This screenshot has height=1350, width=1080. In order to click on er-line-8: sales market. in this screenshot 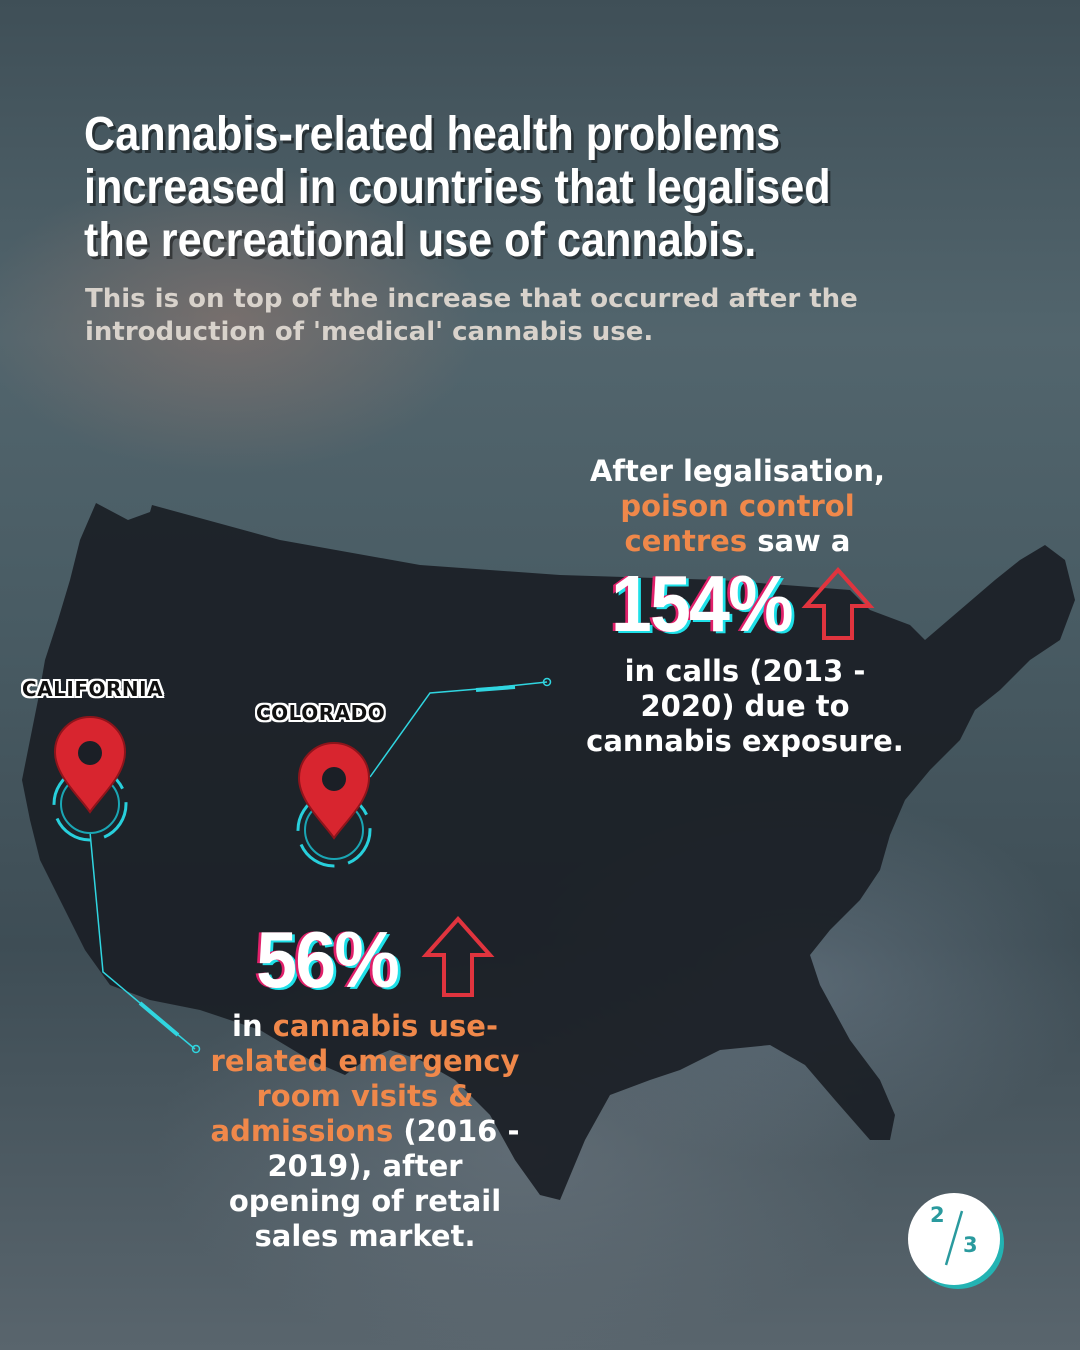, I will do `click(365, 1236)`.